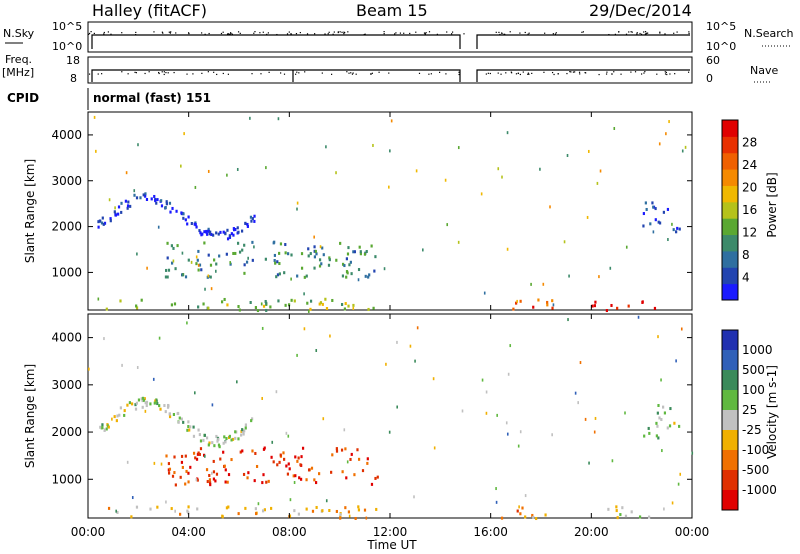 The height and width of the screenshot is (554, 800). Describe the element at coordinates (739, 210) in the screenshot. I see `power-colorbar: 4 8 12 16 20 24 28` at that location.